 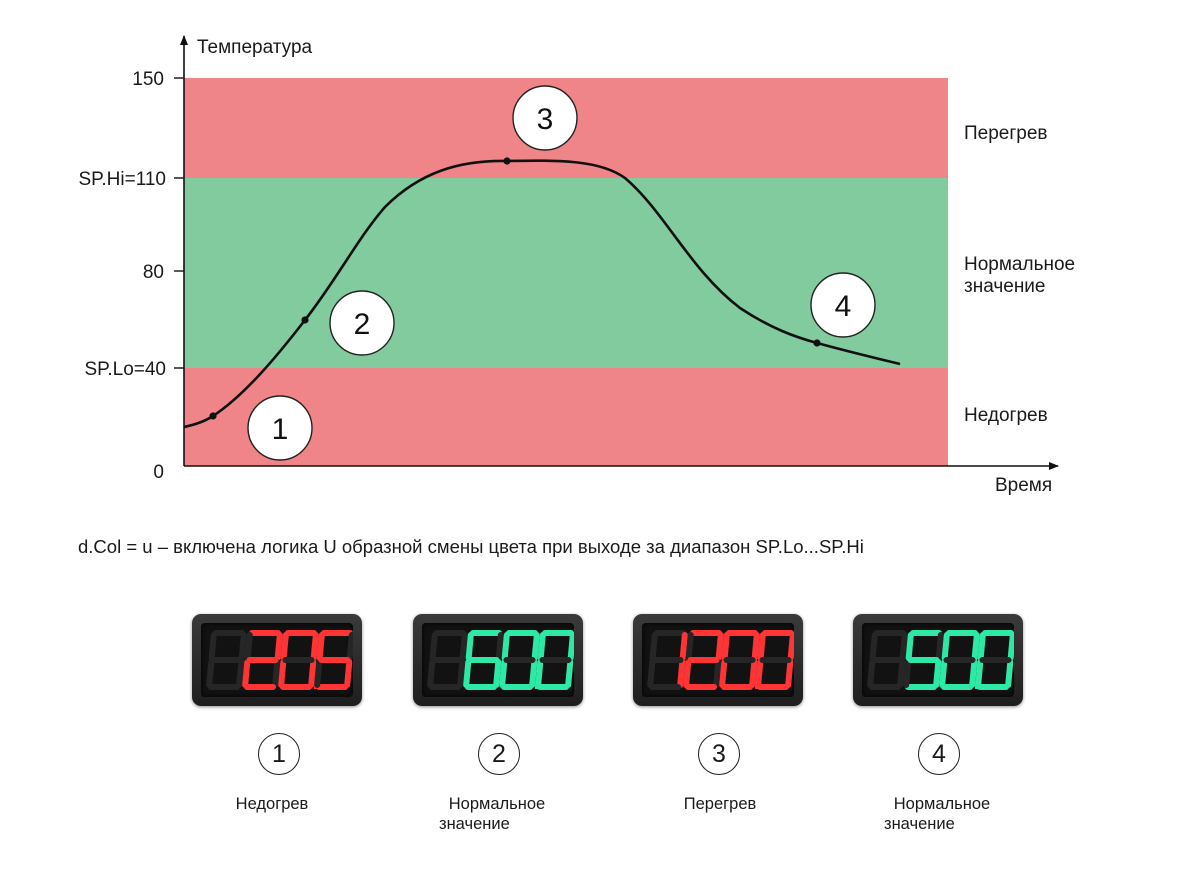 I want to click on indicator-number-1: 1, so click(x=279, y=754).